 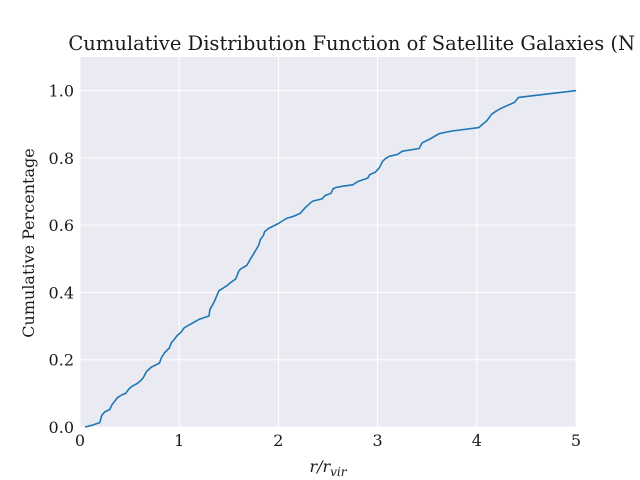 What do you see at coordinates (61, 292) in the screenshot?
I see `y-tick-label: 0.4` at bounding box center [61, 292].